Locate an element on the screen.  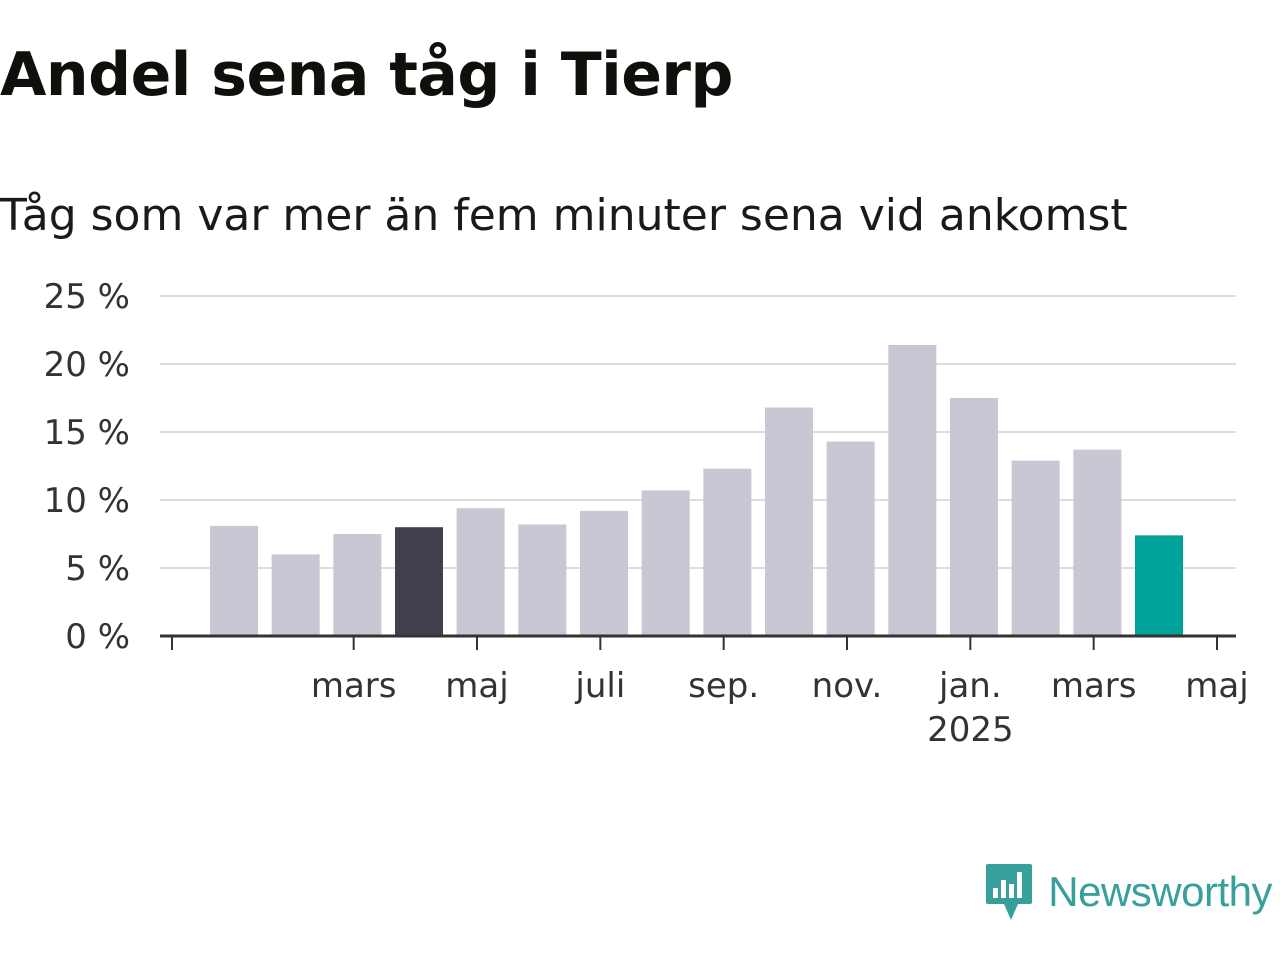
brand-logo: Newsworthy is located at coordinates (1128, 892).